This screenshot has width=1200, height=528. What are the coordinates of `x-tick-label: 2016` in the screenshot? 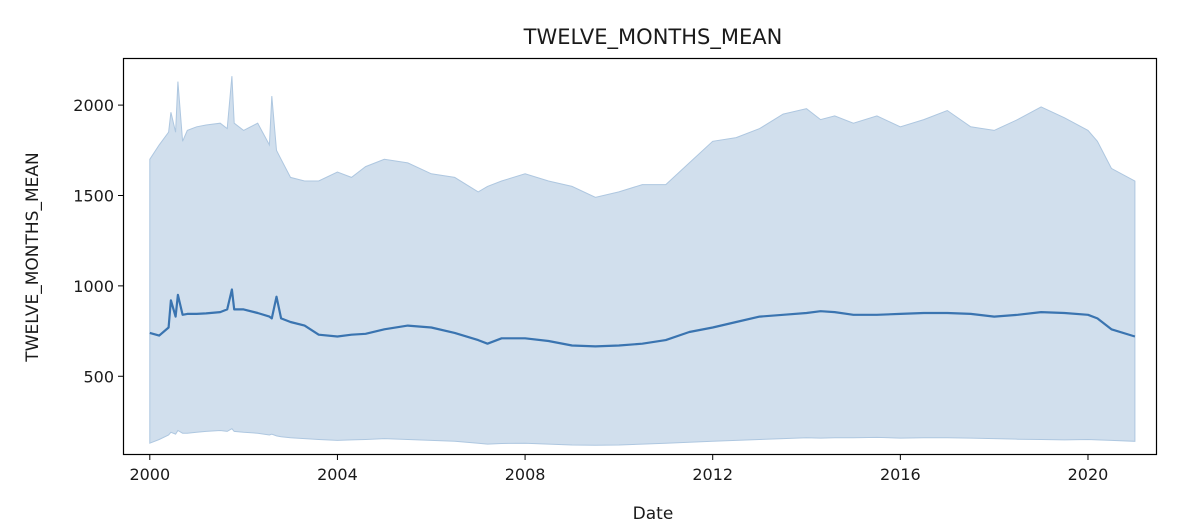 It's located at (900, 474).